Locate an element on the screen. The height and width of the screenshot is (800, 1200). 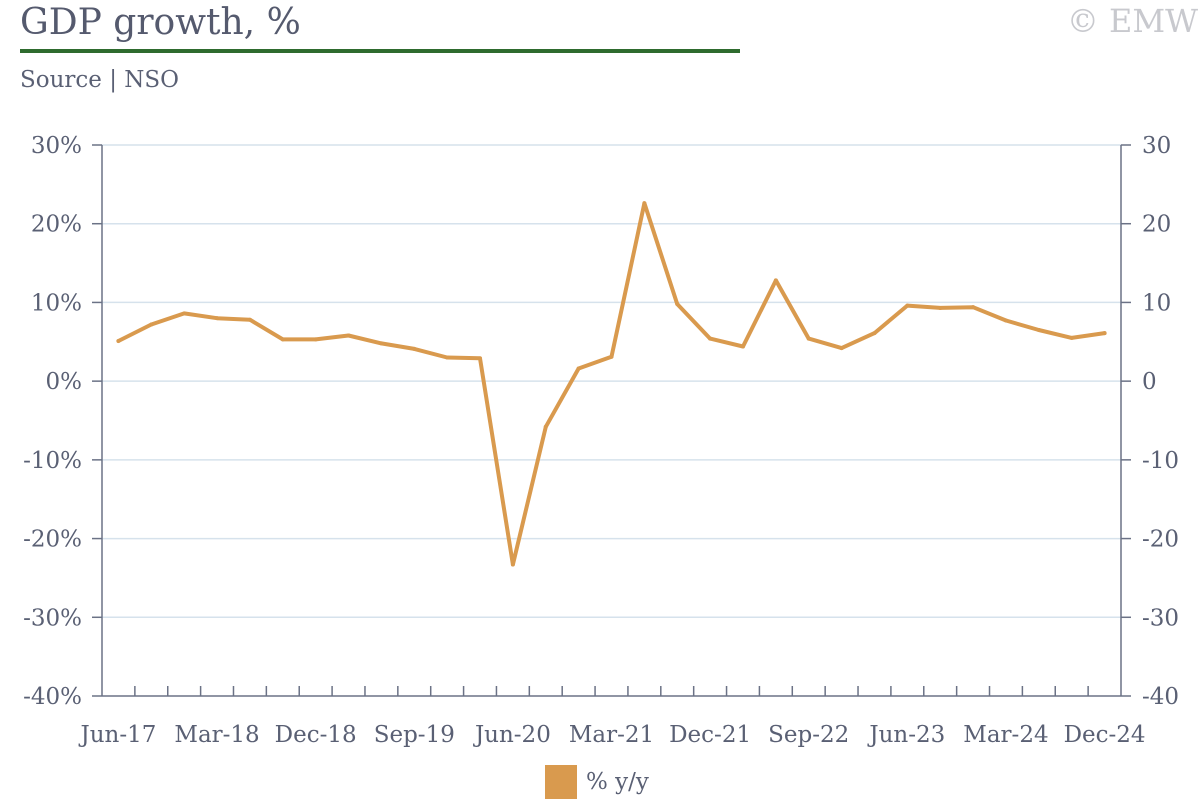
y-left-tick-label: 30% is located at coordinates (56, 146).